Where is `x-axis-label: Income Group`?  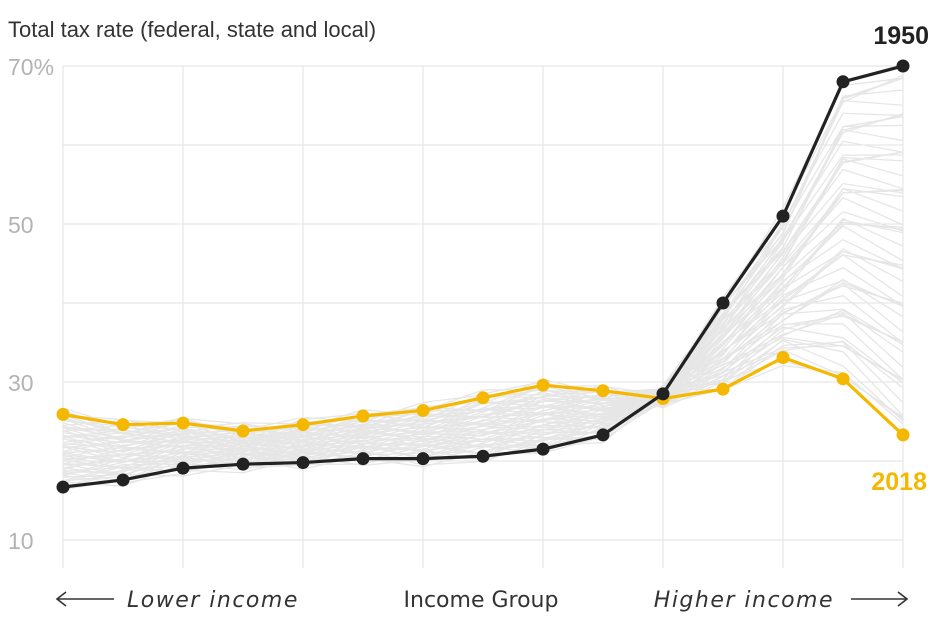
x-axis-label: Income Group is located at coordinates (481, 600).